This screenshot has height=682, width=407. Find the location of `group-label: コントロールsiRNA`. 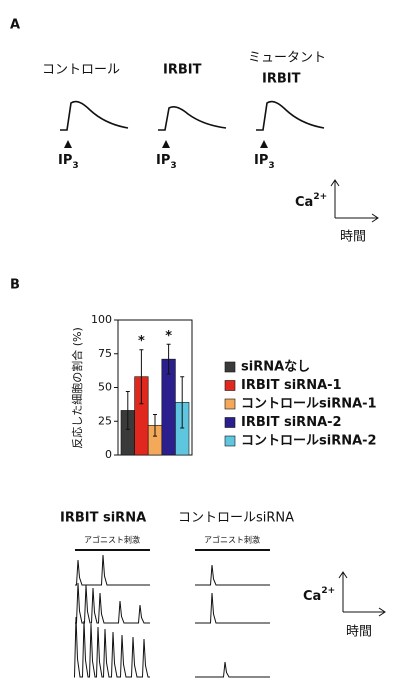

group-label: コントロールsiRNA is located at coordinates (236, 518).